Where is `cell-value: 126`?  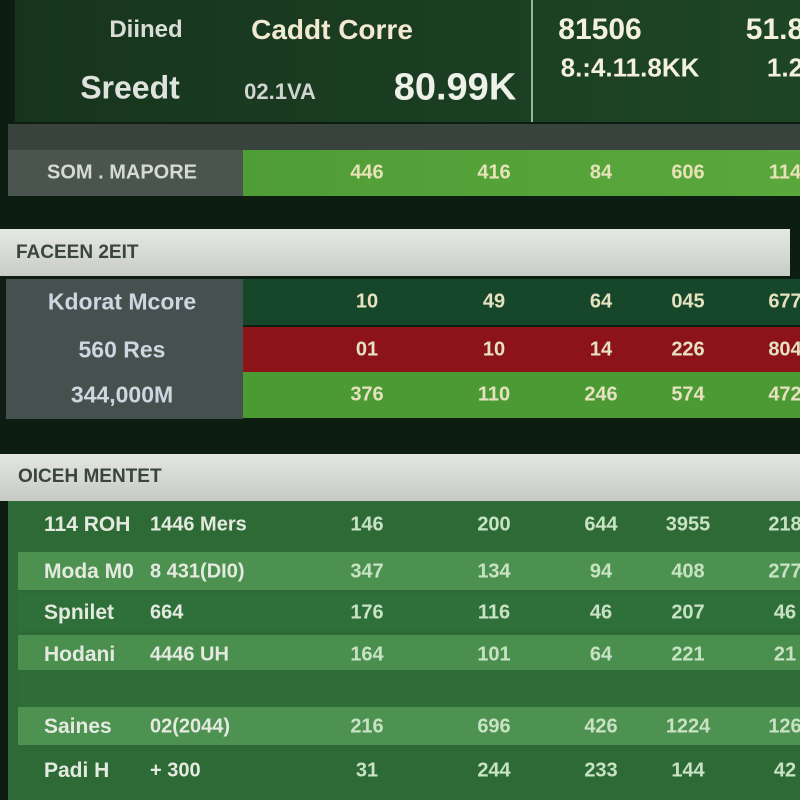 cell-value: 126 is located at coordinates (784, 726).